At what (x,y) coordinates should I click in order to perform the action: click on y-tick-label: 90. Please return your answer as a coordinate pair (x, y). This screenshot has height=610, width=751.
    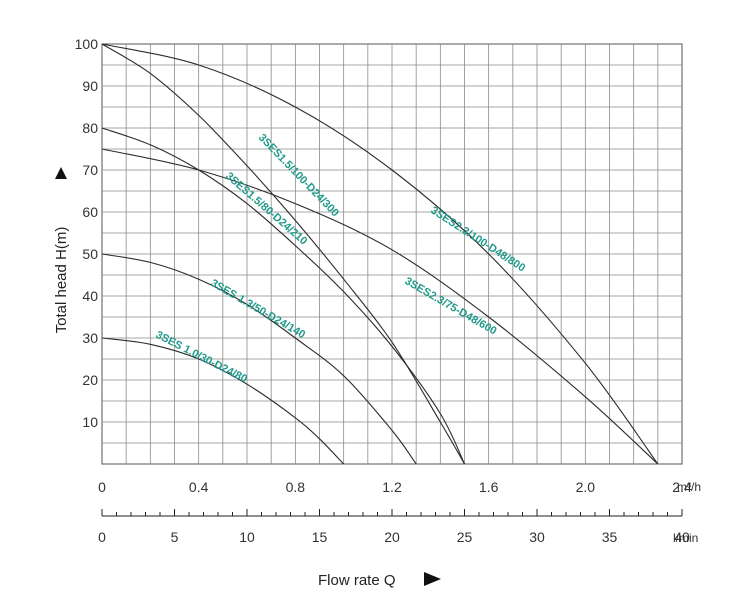
    Looking at the image, I should click on (90, 86).